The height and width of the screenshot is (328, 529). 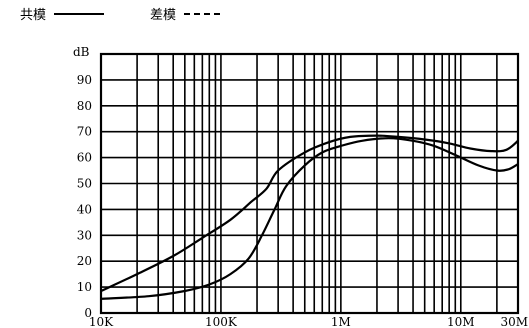 What do you see at coordinates (33, 15) in the screenshot?
I see `legend-label-common-mode: 共模` at bounding box center [33, 15].